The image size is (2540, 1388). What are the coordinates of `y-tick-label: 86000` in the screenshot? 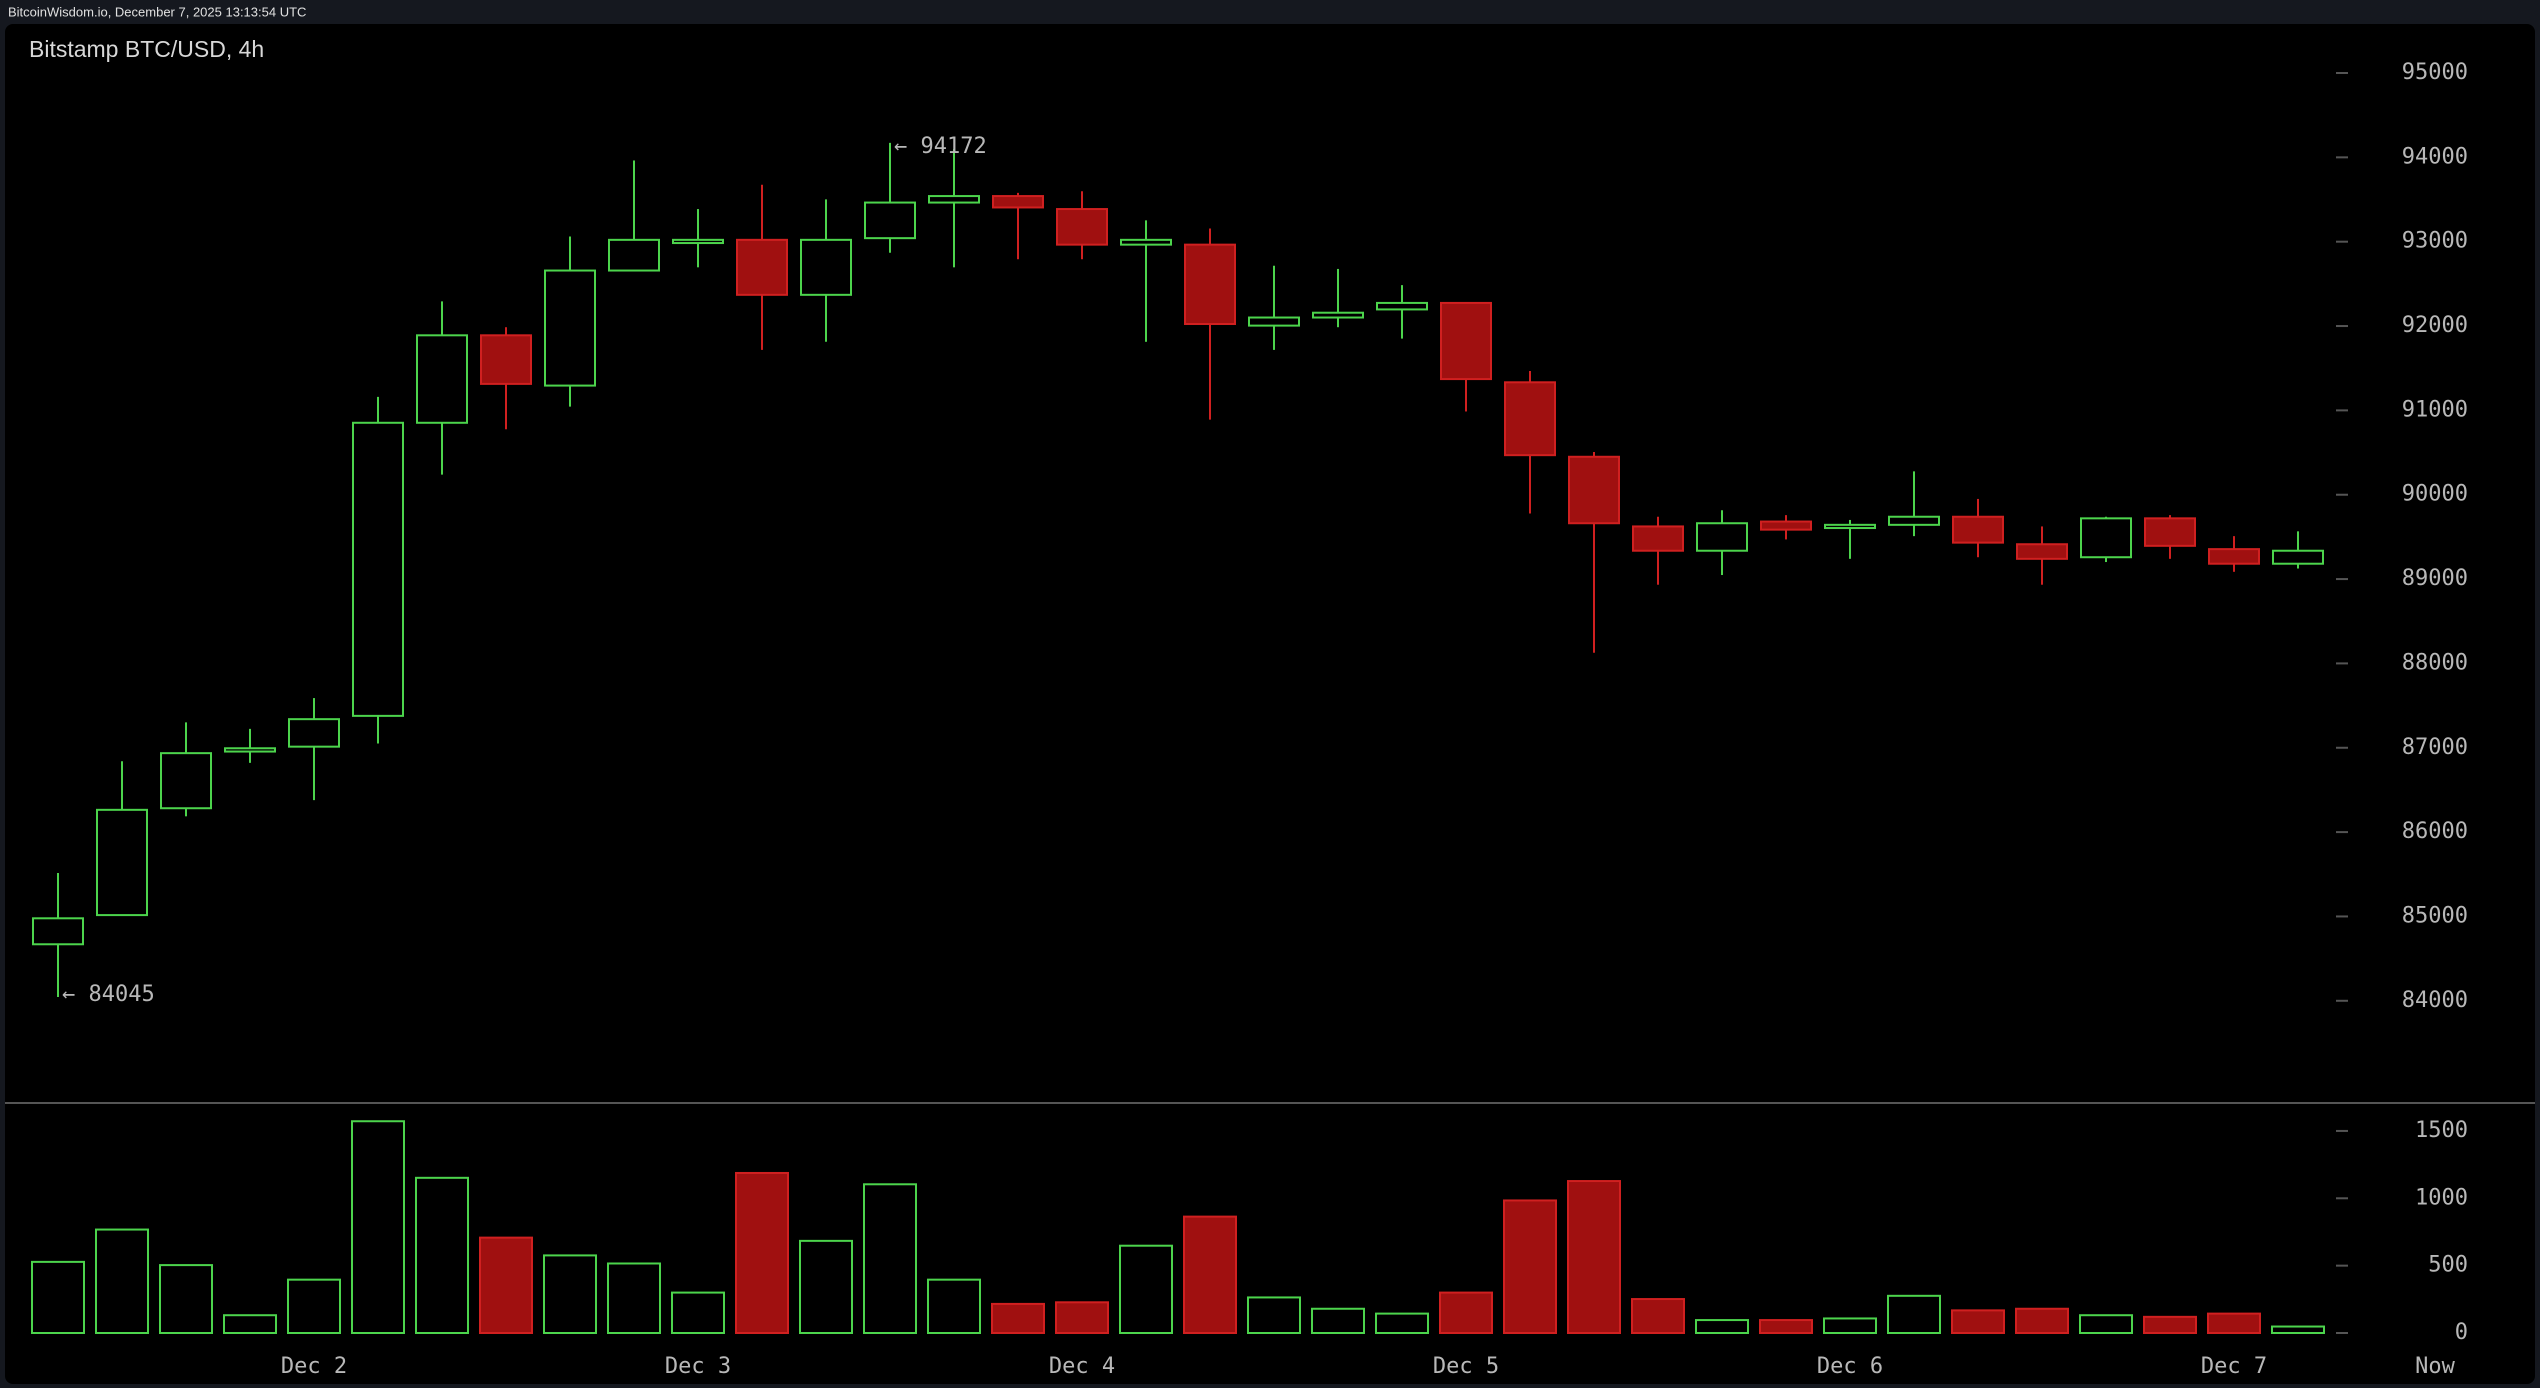 It's located at (2435, 831).